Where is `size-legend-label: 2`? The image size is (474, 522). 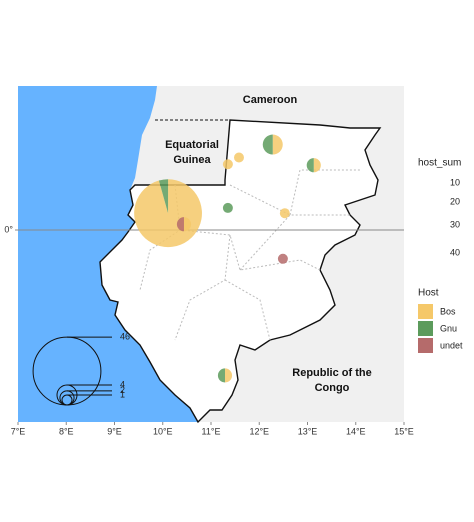 size-legend-label: 2 is located at coordinates (122, 390).